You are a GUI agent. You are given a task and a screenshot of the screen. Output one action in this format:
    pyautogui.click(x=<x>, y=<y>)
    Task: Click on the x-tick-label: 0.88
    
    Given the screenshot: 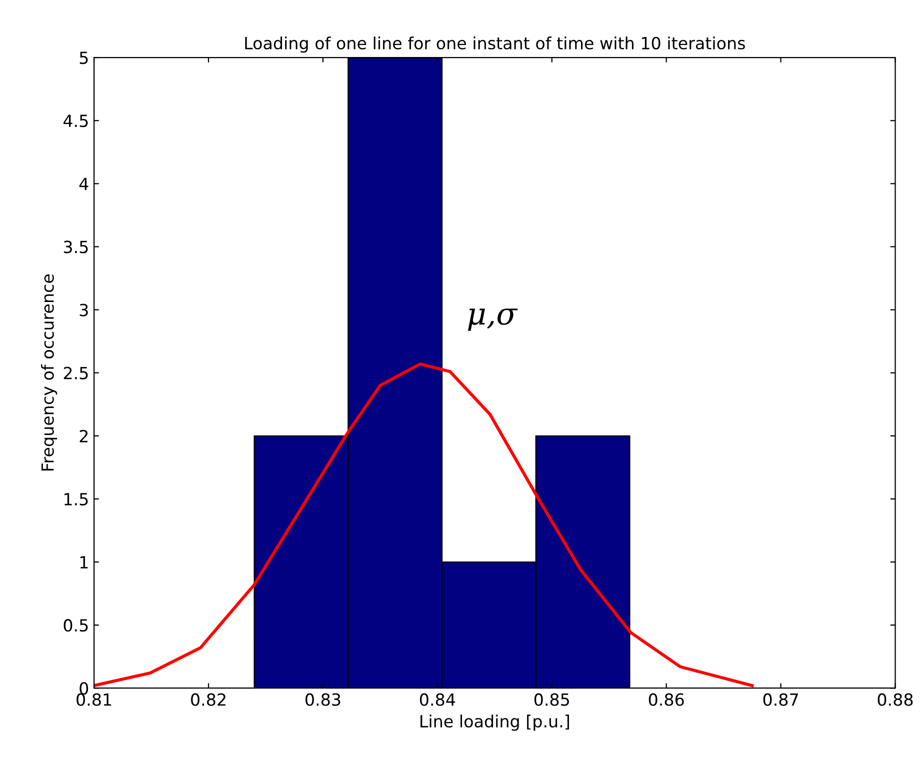 What is the action you would take?
    pyautogui.click(x=895, y=699)
    